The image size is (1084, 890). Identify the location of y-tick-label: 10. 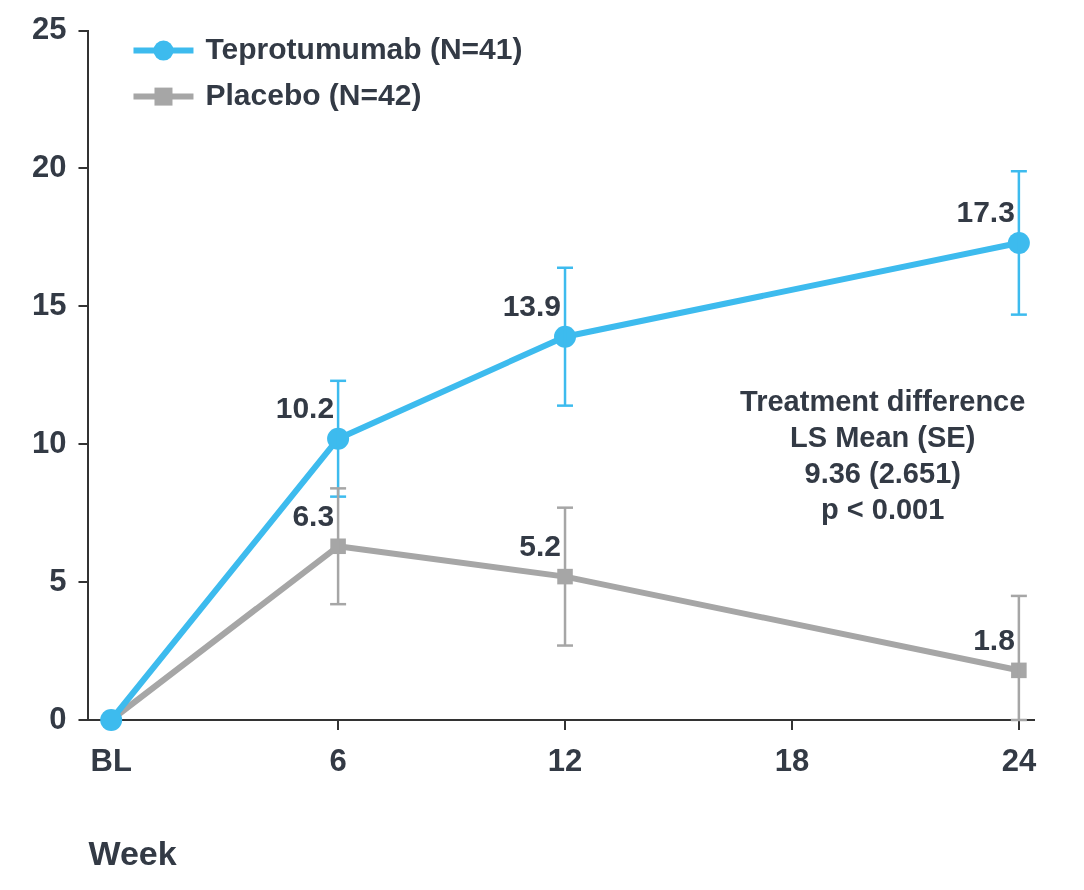
(49, 442).